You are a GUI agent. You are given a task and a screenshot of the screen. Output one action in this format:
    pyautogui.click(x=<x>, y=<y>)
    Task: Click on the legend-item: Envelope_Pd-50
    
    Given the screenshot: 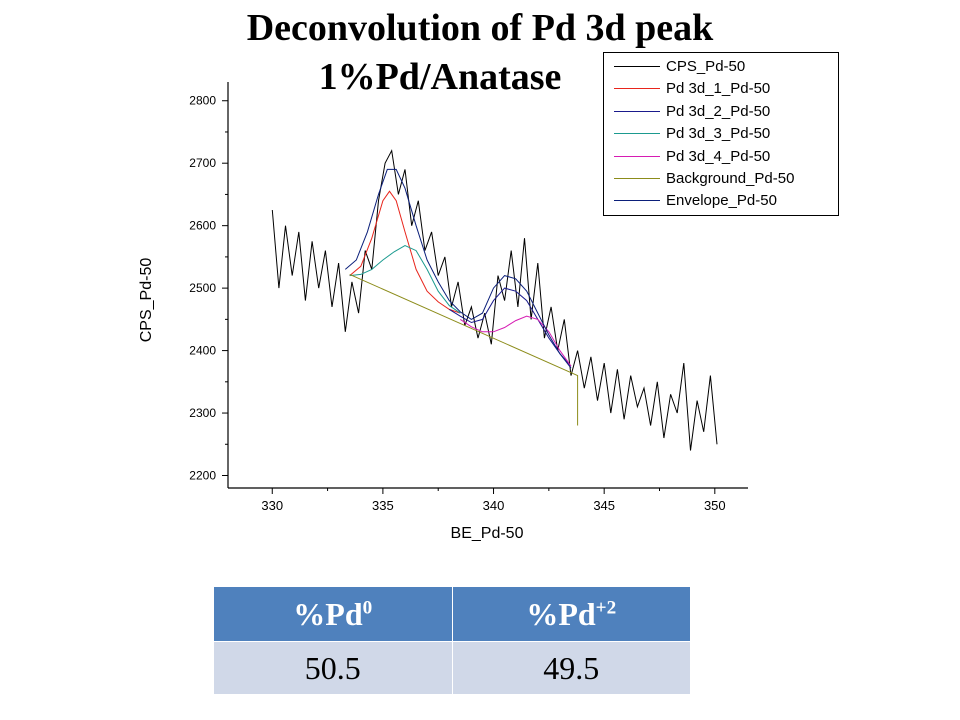 What is the action you would take?
    pyautogui.click(x=720, y=201)
    